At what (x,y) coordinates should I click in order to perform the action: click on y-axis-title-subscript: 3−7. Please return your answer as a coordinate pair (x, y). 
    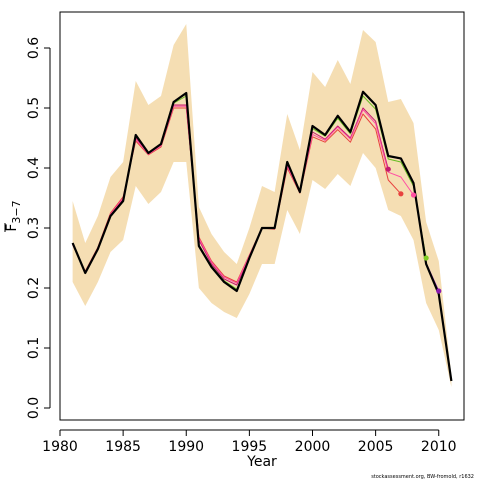
    Looking at the image, I should click on (16, 211).